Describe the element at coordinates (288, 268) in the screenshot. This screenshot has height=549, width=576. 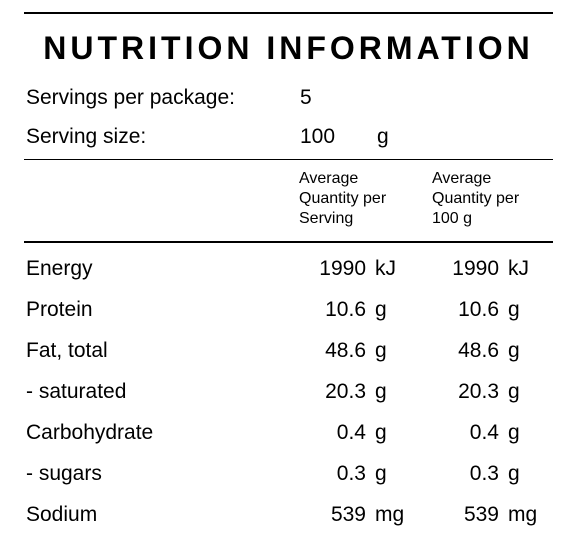
I see `nutrient-row-energy: Energy 1990 kJ 1990 kJ` at that location.